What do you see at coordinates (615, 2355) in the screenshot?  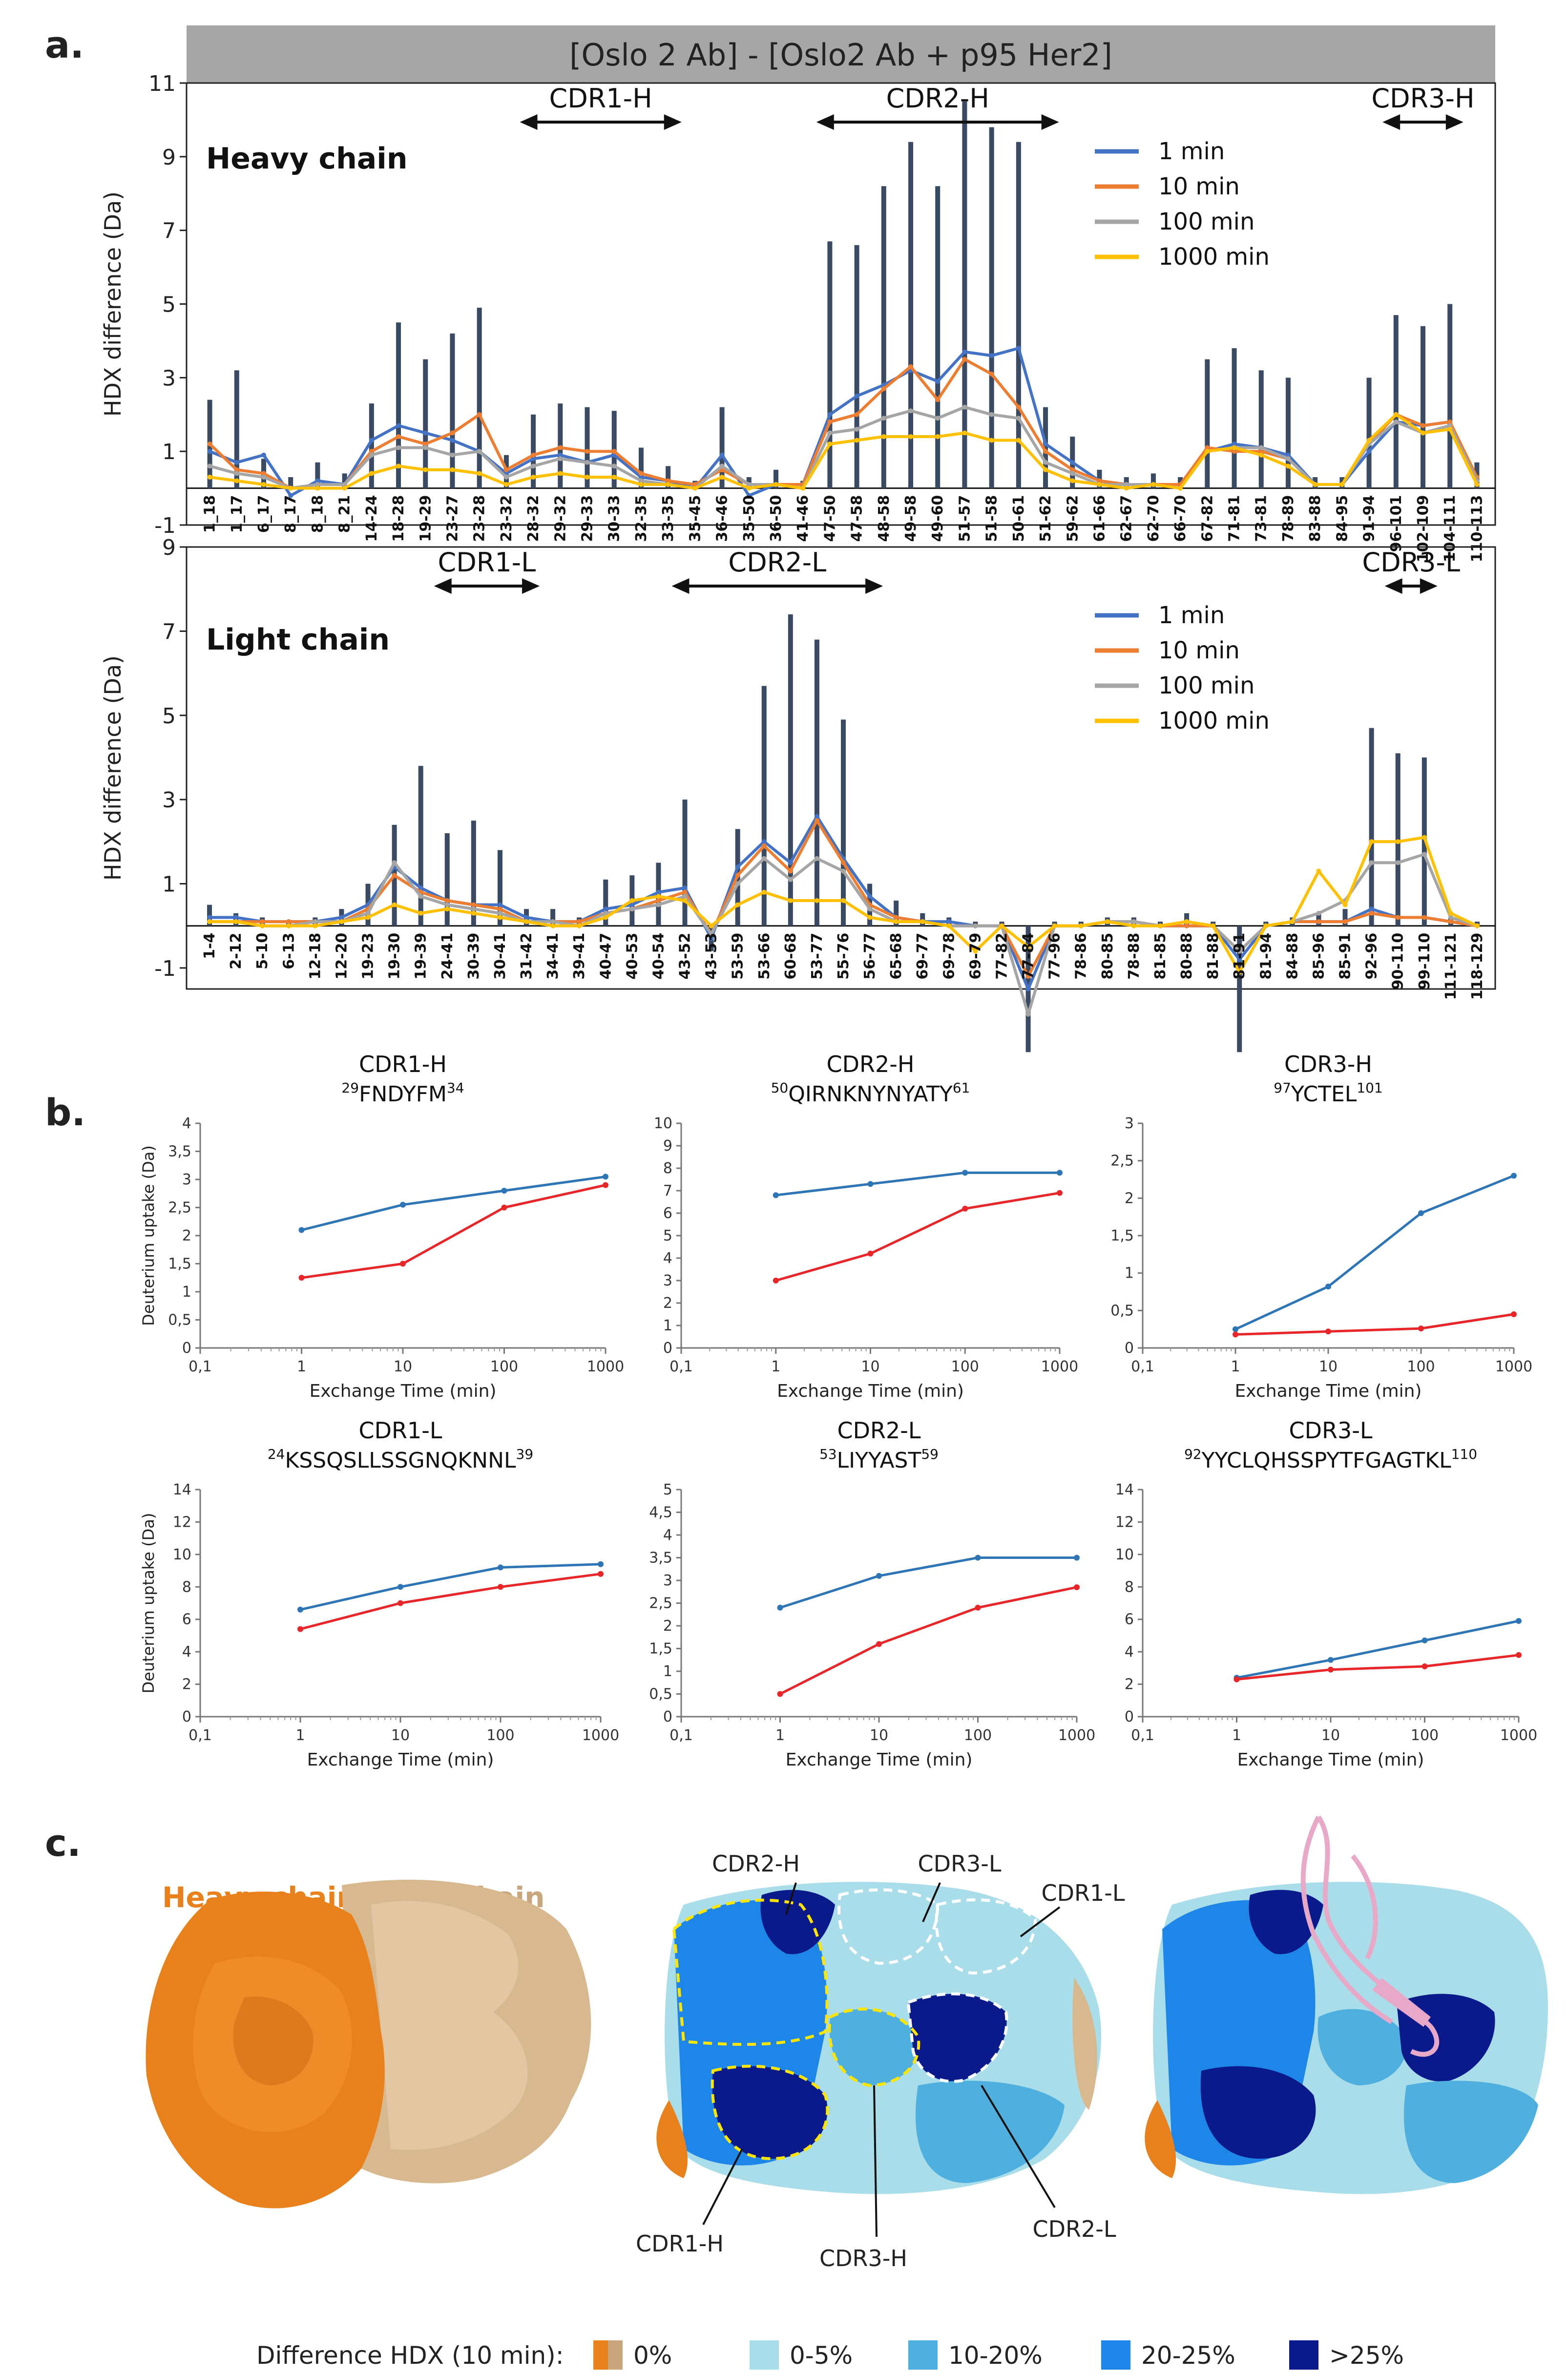 I see `legend-swatch-light` at bounding box center [615, 2355].